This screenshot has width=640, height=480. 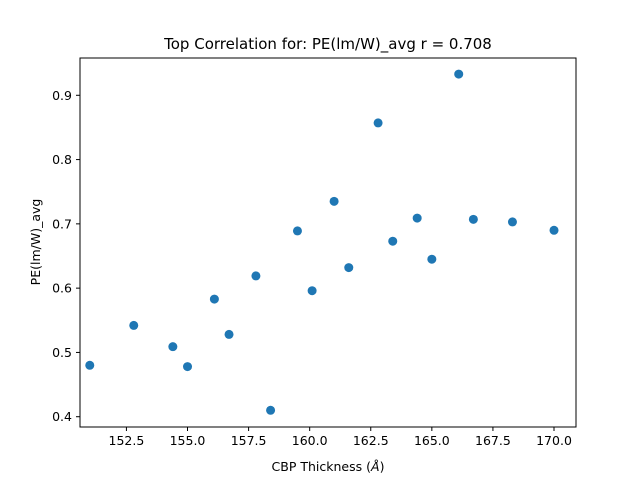 I want to click on x-tick-label: 155.0, so click(x=188, y=440).